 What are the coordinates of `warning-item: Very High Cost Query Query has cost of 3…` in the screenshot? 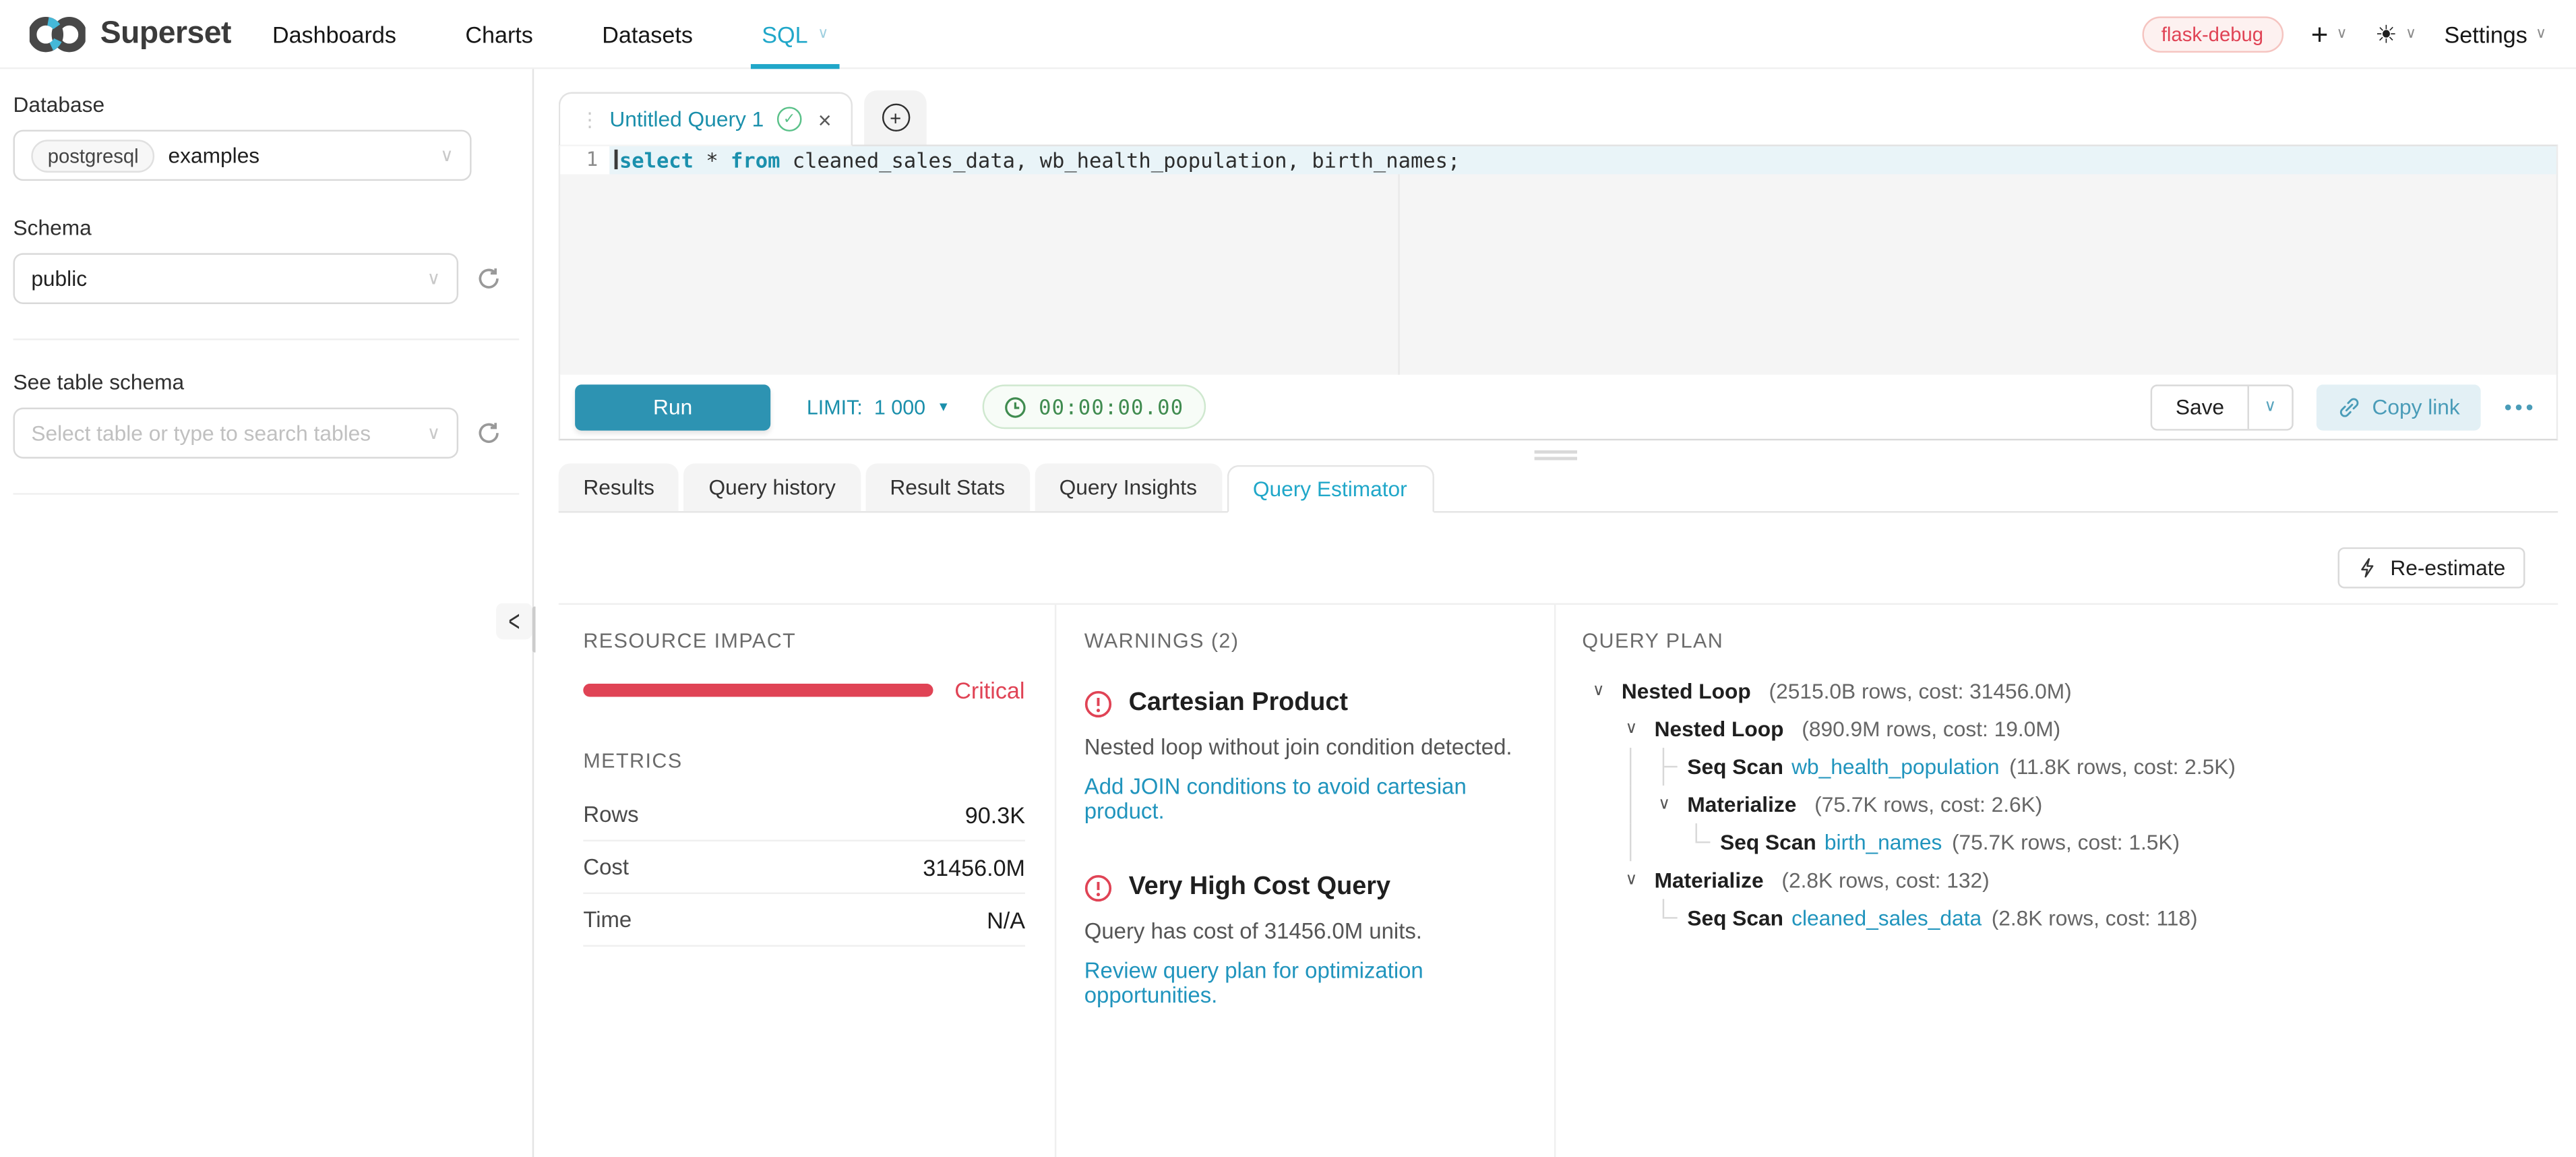 It's located at (1310, 939).